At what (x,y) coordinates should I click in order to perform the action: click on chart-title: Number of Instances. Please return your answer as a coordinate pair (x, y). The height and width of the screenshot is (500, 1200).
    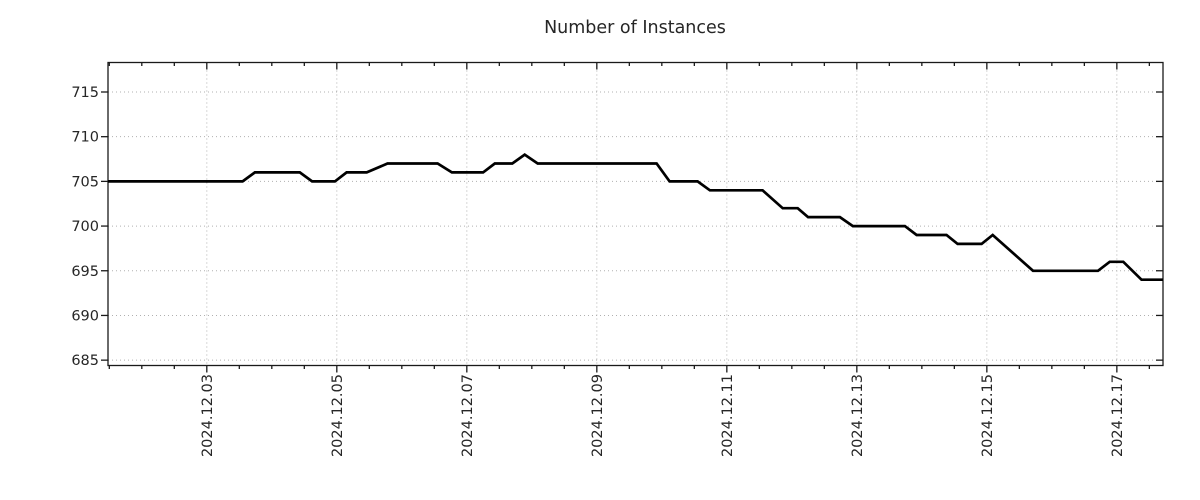
    Looking at the image, I should click on (635, 28).